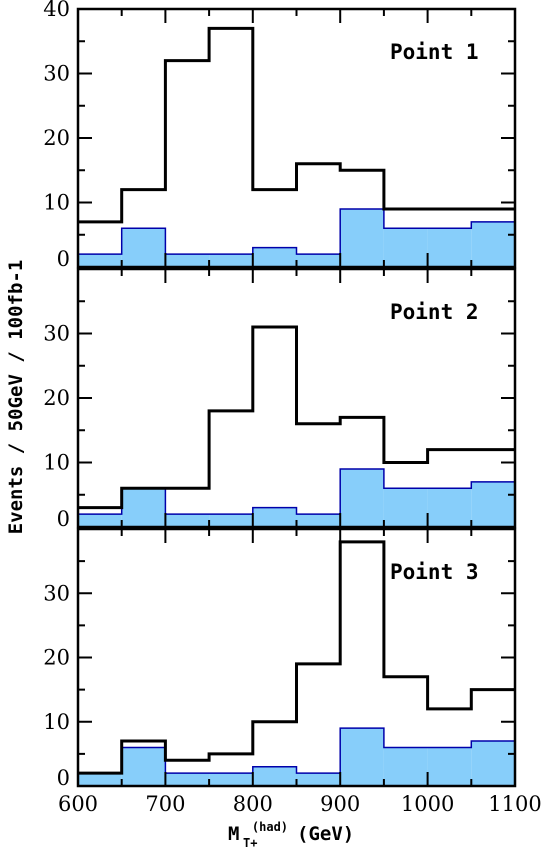  I want to click on x-axis-title-main: M, so click(233, 834).